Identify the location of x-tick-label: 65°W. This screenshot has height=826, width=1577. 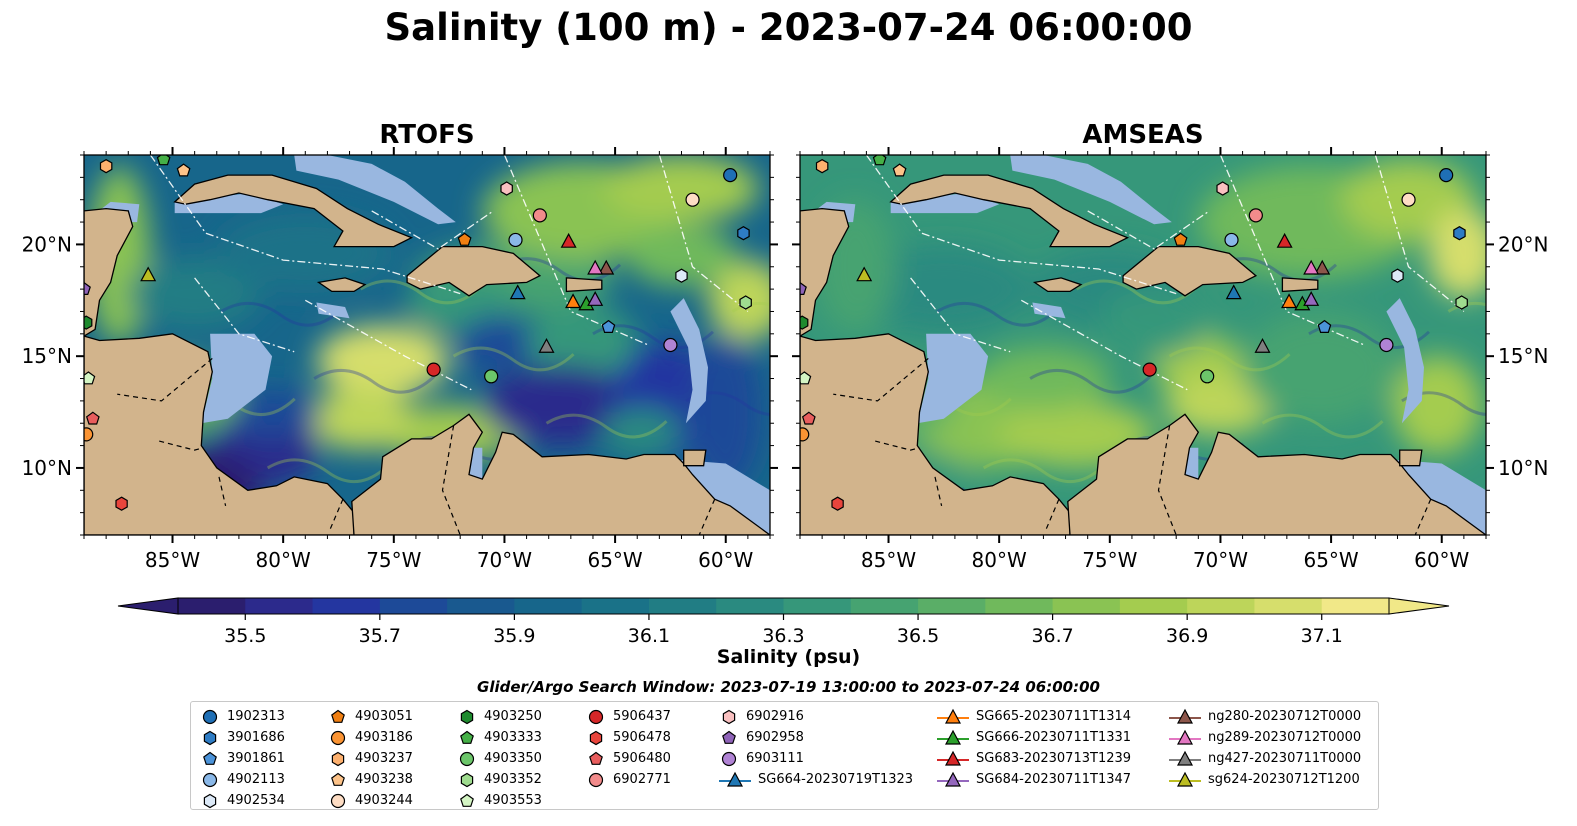
(614, 560).